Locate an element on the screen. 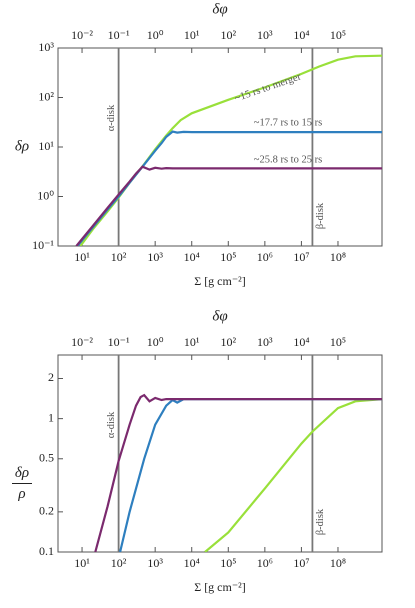 The height and width of the screenshot is (608, 415). annotation: ~15 rs to merger is located at coordinates (268, 87).